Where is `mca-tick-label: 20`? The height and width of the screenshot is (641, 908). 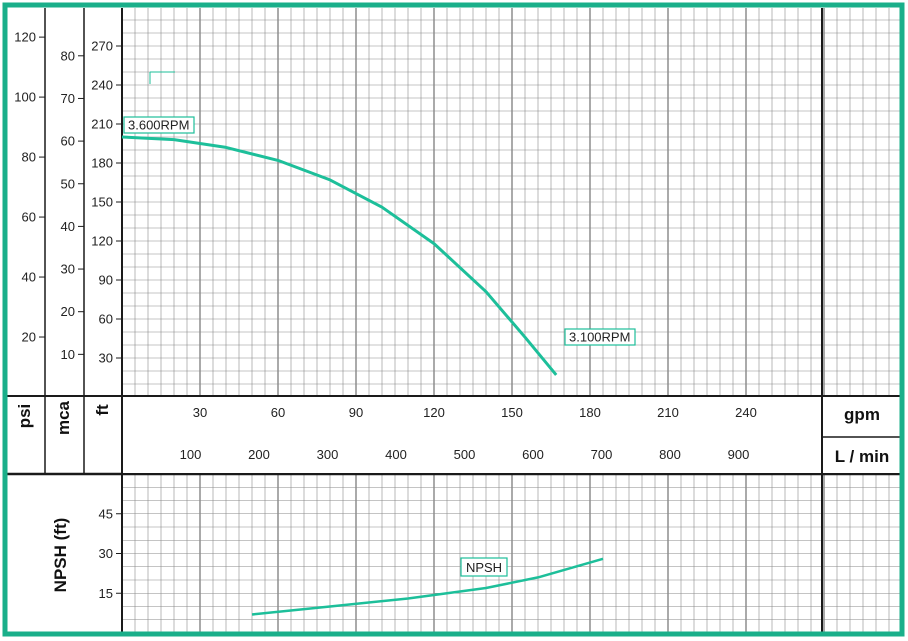 mca-tick-label: 20 is located at coordinates (68, 311).